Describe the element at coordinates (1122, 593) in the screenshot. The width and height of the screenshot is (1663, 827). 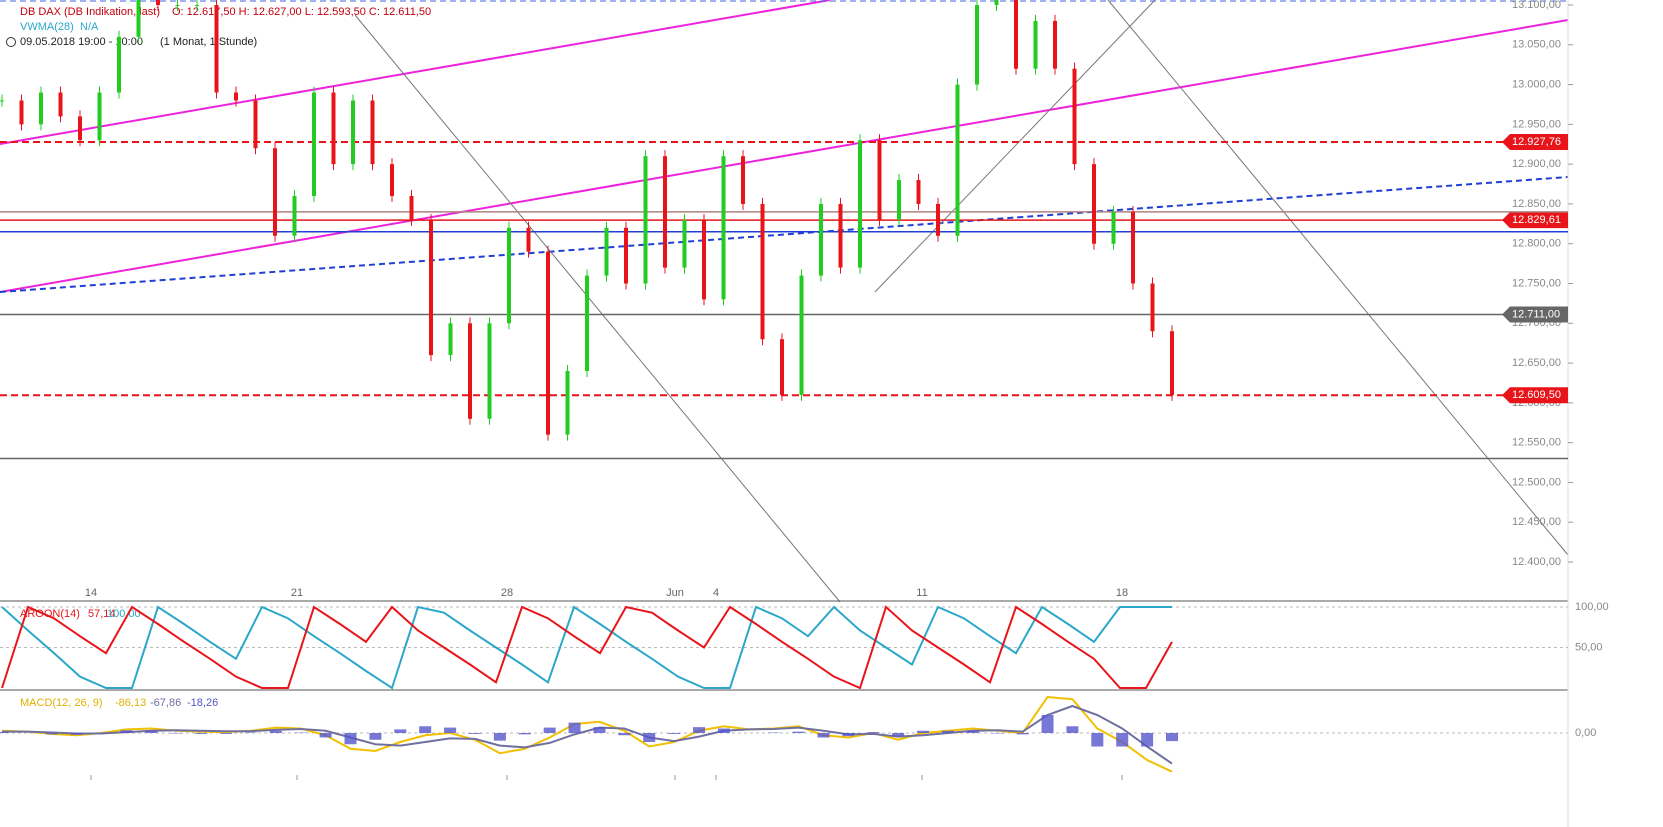
I see `x-tick-label: 18` at that location.